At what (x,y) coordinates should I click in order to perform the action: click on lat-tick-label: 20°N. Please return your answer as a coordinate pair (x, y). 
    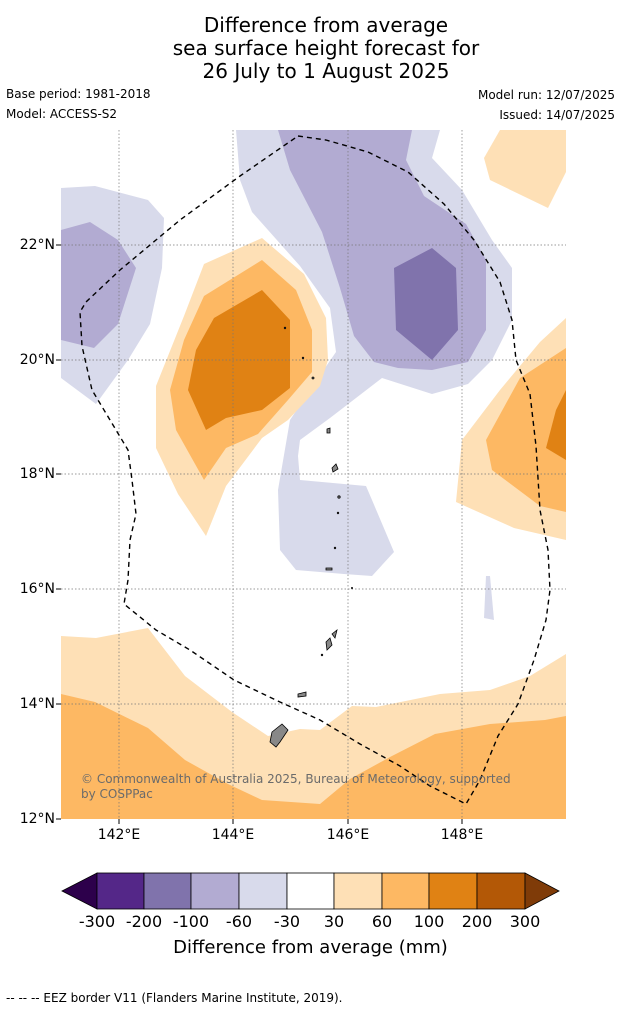
    Looking at the image, I should click on (37, 360).